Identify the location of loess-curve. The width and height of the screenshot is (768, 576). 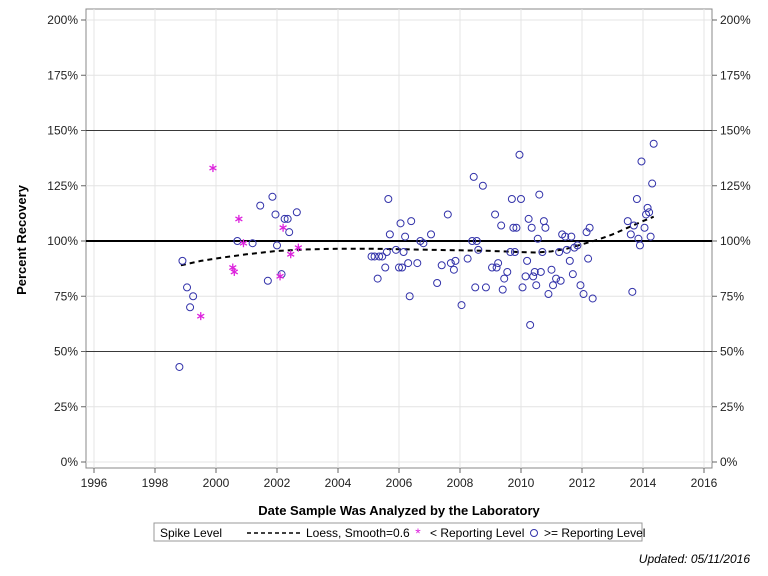
(417, 241).